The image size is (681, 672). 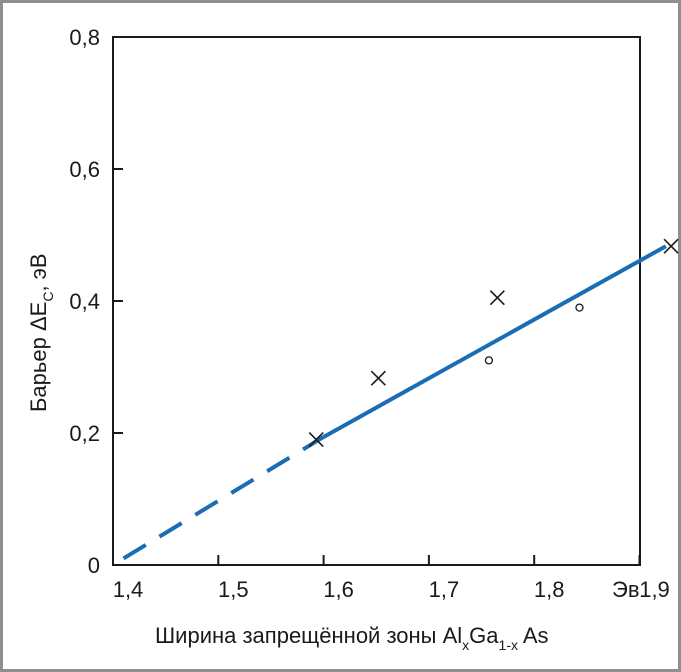 What do you see at coordinates (94, 565) in the screenshot?
I see `y-tick-label: 0` at bounding box center [94, 565].